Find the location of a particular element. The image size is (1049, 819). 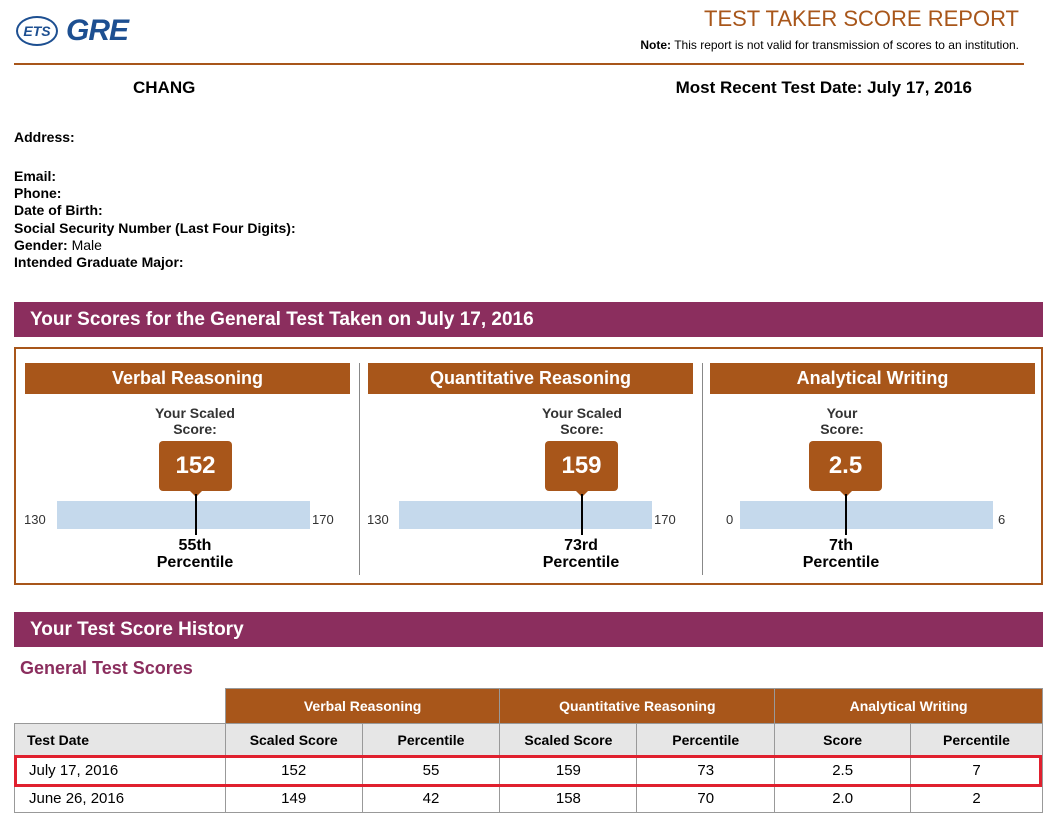

quant-percentile-cell: 73 is located at coordinates (706, 770).